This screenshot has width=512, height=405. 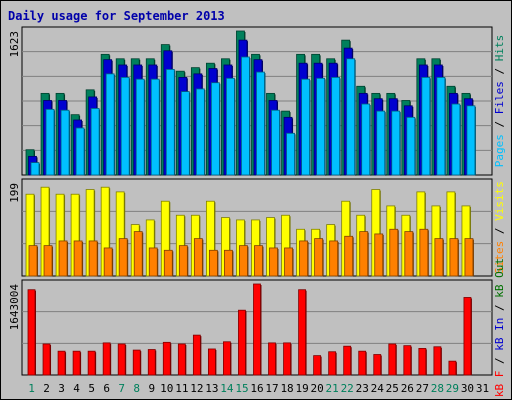 What do you see at coordinates (46, 388) in the screenshot?
I see `day-label: 2` at bounding box center [46, 388].